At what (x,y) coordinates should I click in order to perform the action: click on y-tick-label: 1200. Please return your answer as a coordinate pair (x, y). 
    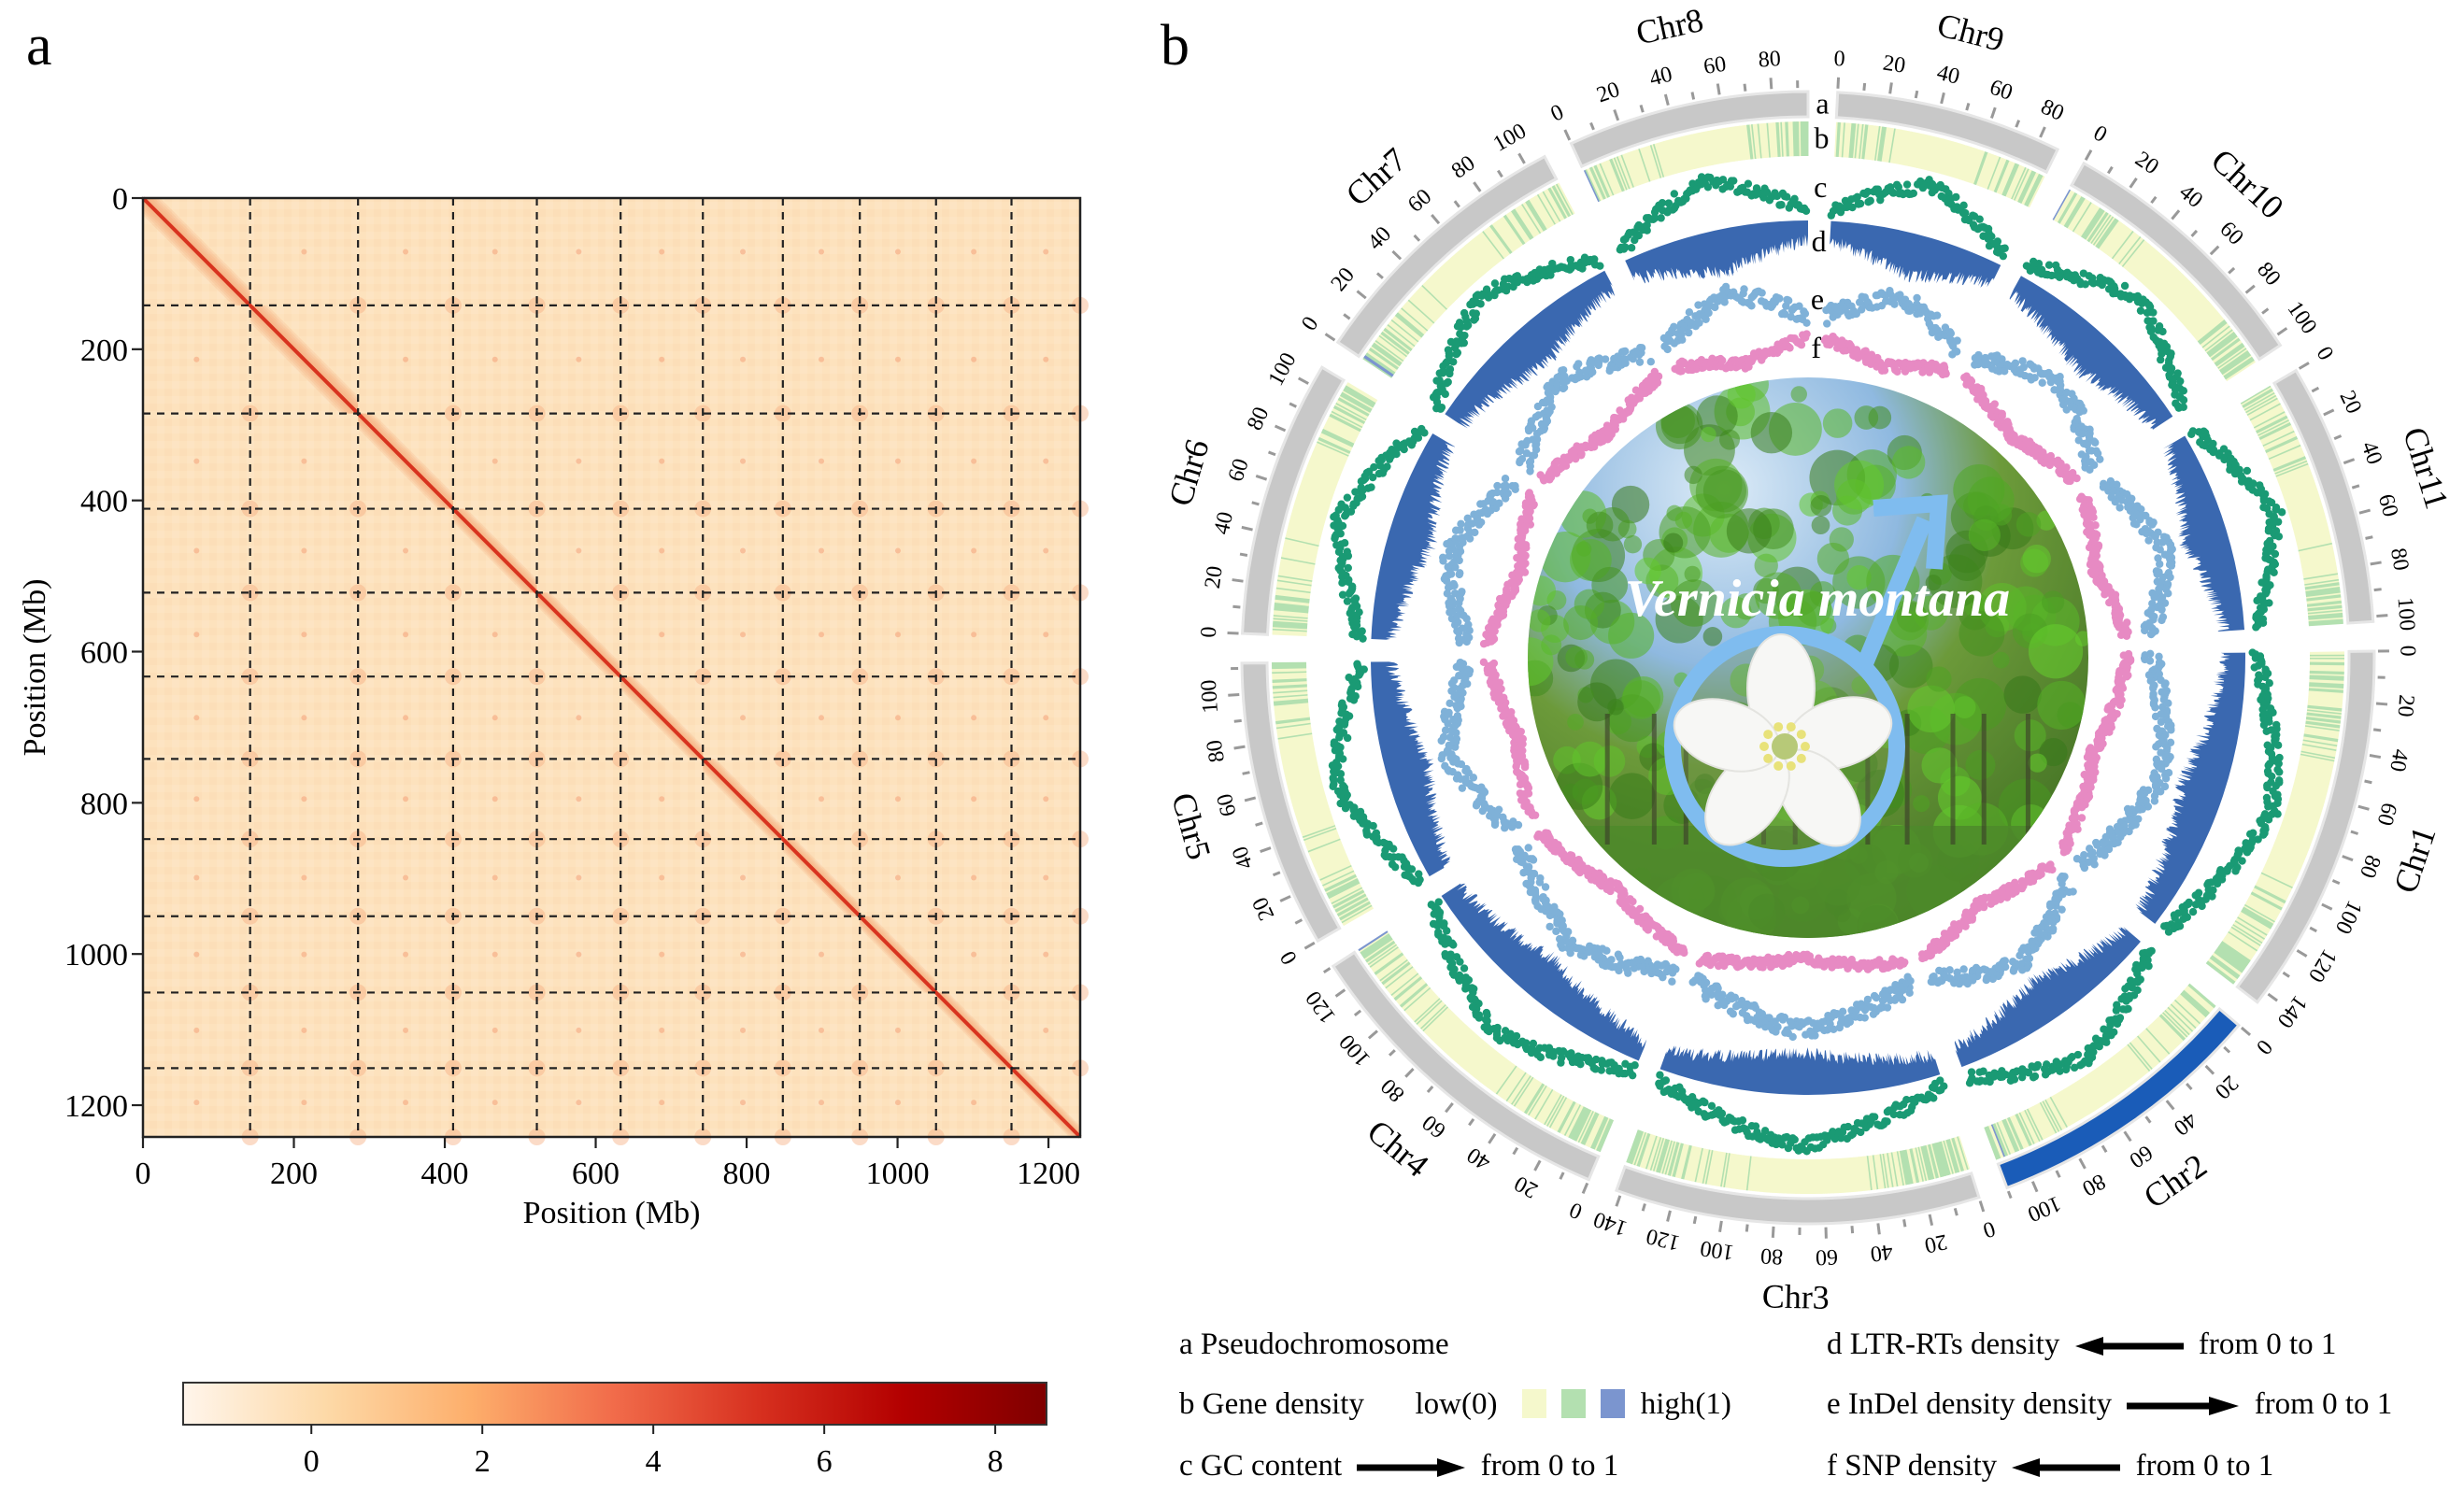
    Looking at the image, I should click on (96, 1106).